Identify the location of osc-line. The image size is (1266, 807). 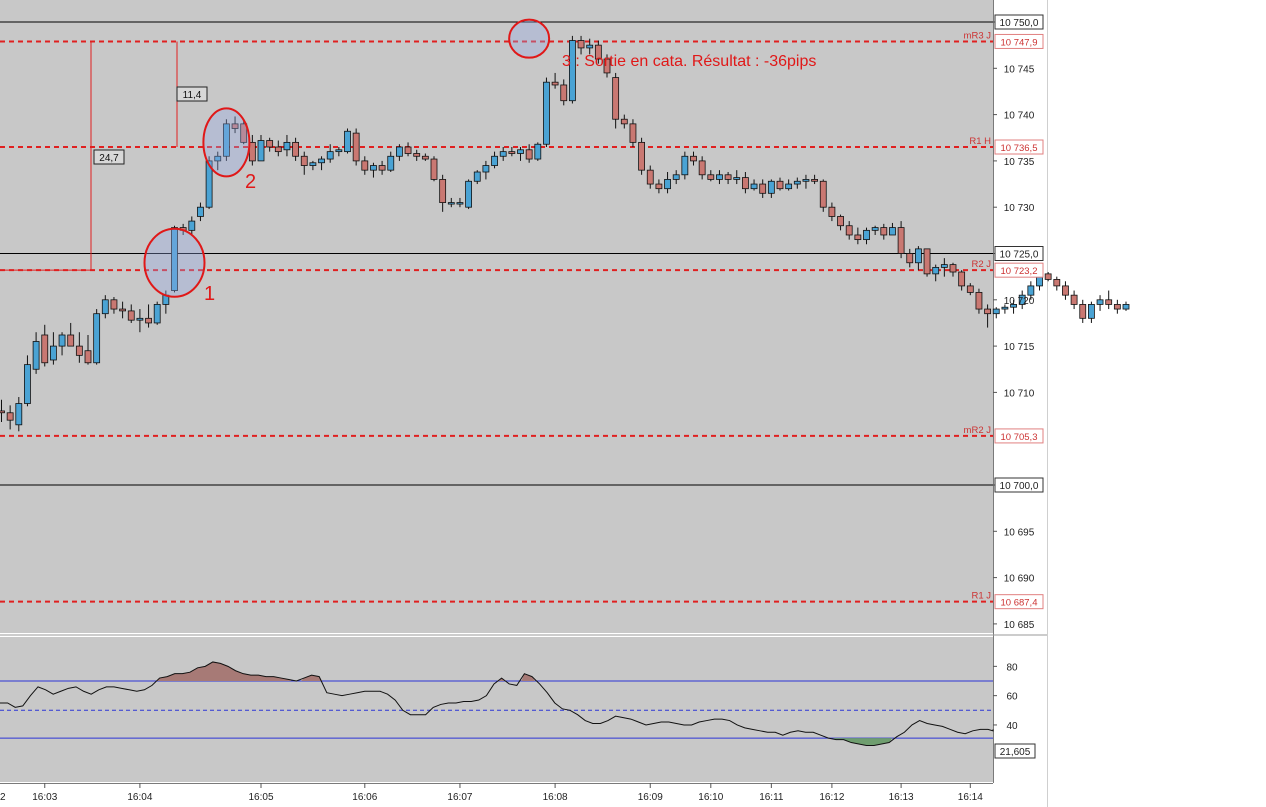
(497, 703).